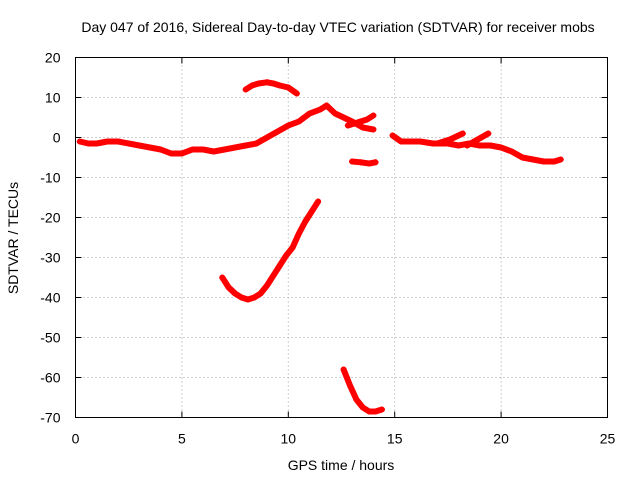 This screenshot has height=480, width=640. Describe the element at coordinates (53, 98) in the screenshot. I see `y-tick-label: 10` at that location.